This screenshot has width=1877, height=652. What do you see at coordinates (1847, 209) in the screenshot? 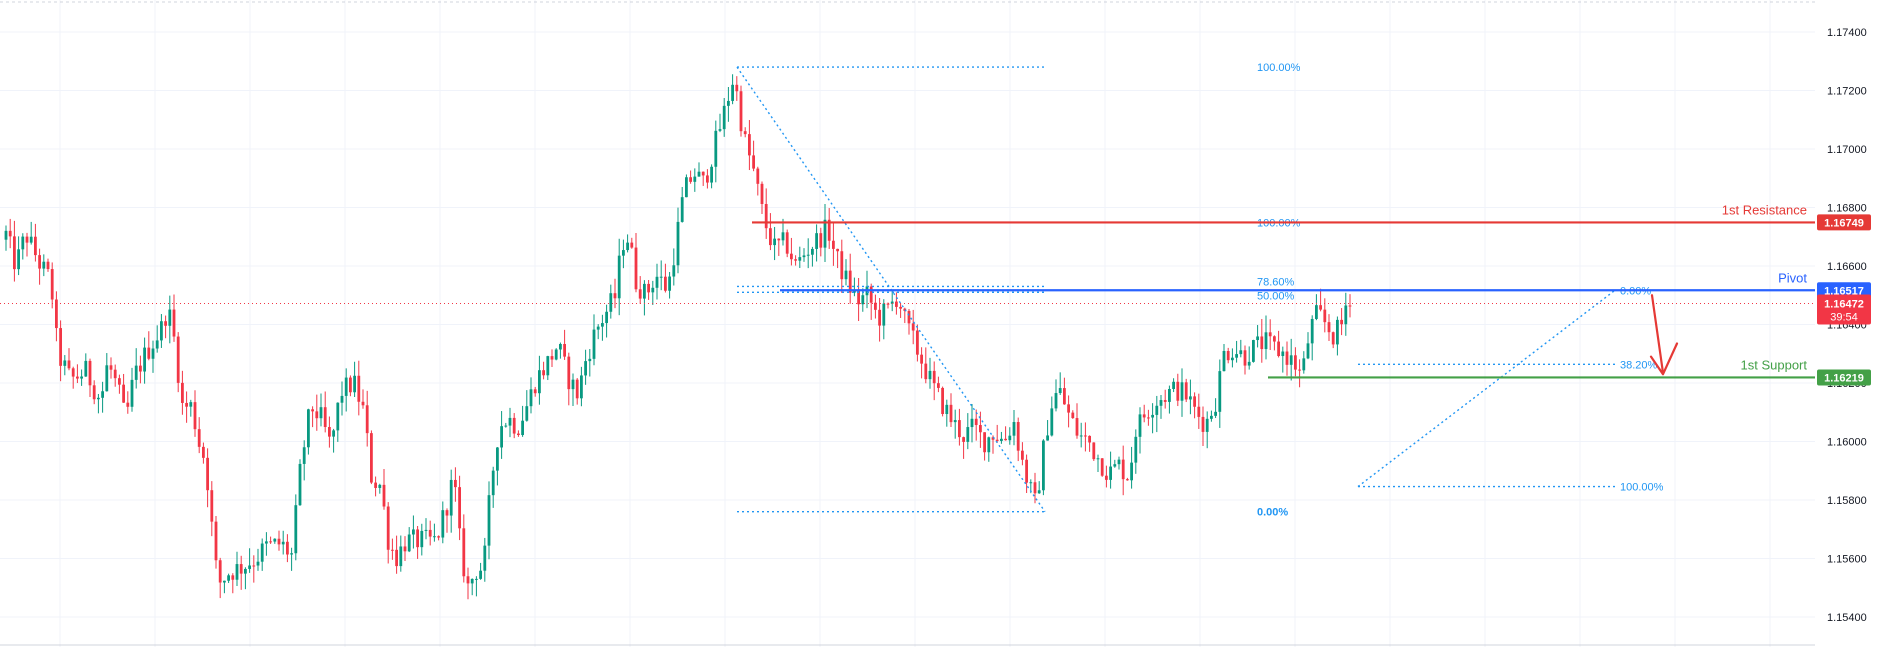
I see `y-tick-label: 1.16800` at bounding box center [1847, 209].